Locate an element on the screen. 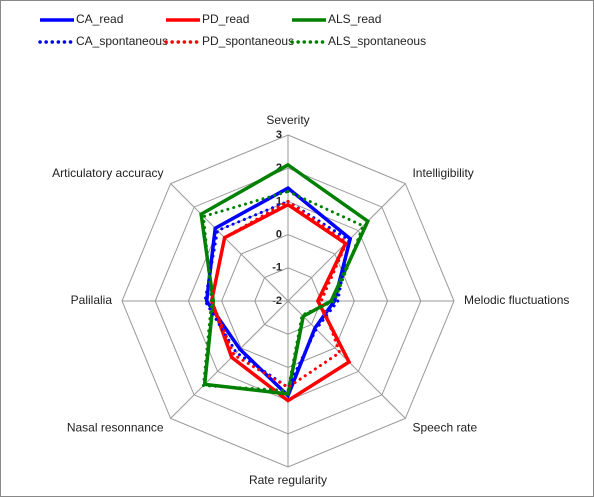 The image size is (594, 497). axis-label: Speech rate is located at coordinates (444, 427).